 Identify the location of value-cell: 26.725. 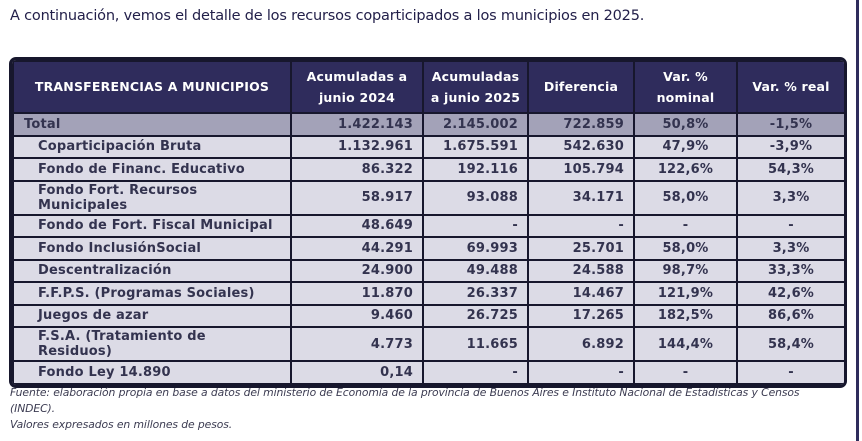
(475, 315).